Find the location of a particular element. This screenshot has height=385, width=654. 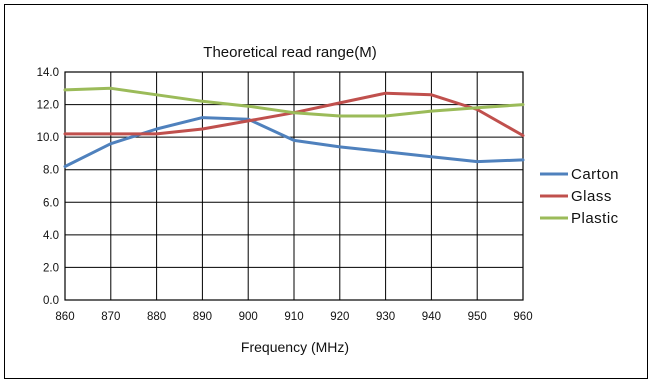

x-tick-labels: 860 870 880 890 900 910 920 930 940 950 960 is located at coordinates (293, 317).